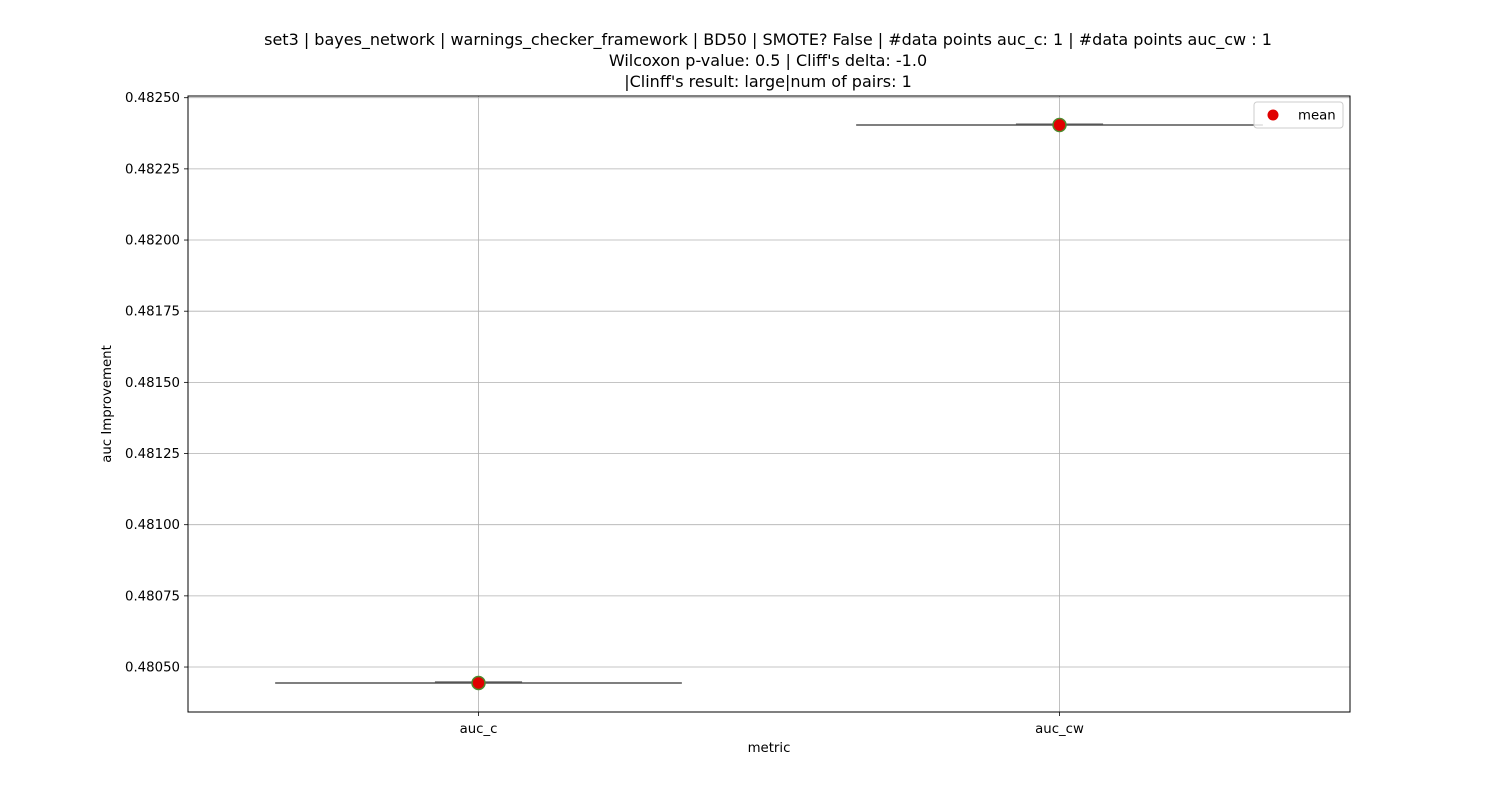 This screenshot has height=800, width=1500. Describe the element at coordinates (479, 729) in the screenshot. I see `x-tick-label: auc_c` at that location.